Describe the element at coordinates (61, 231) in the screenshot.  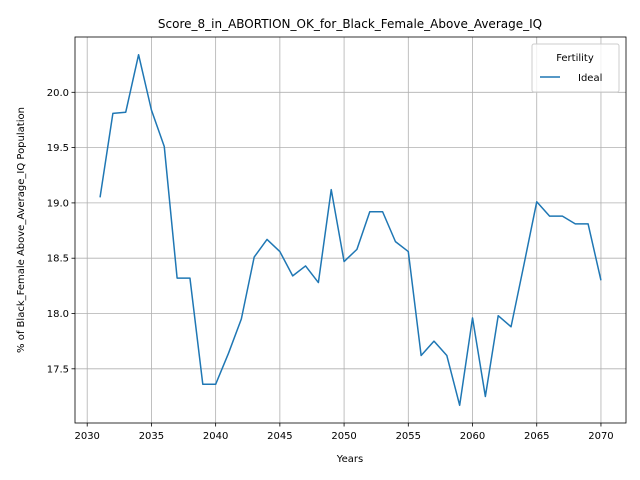
I see `y-axis-ticks: 17.5 18.0 18.5 19.0 19.5 20.0` at that location.